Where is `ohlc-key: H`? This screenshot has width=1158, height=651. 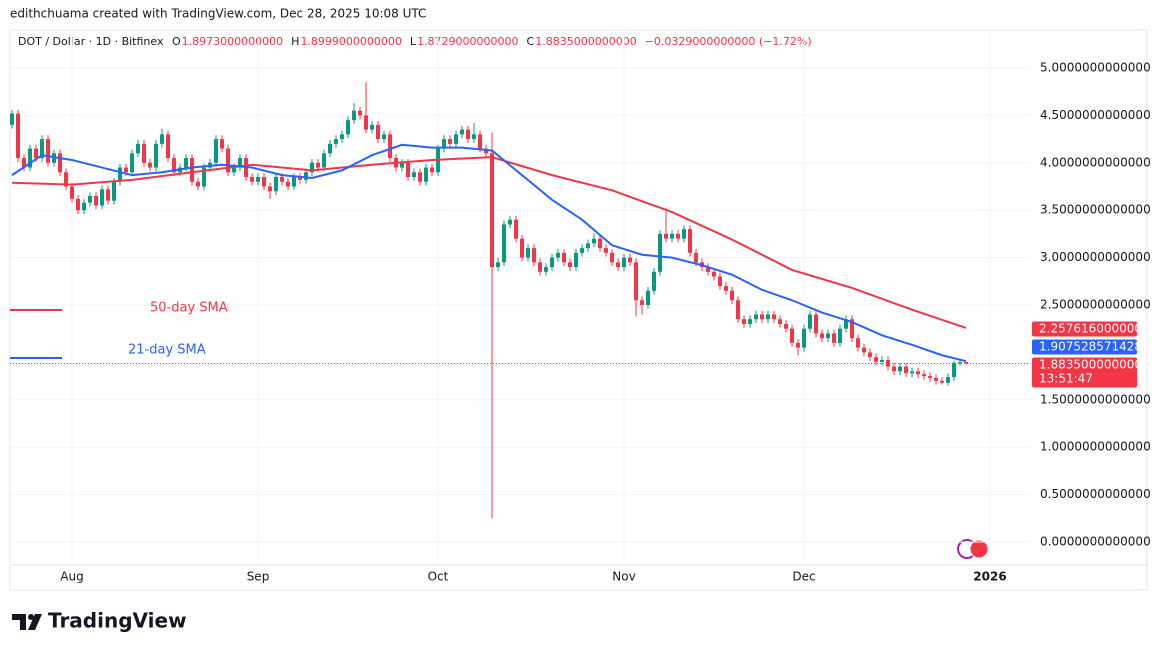
ohlc-key: H is located at coordinates (295, 41).